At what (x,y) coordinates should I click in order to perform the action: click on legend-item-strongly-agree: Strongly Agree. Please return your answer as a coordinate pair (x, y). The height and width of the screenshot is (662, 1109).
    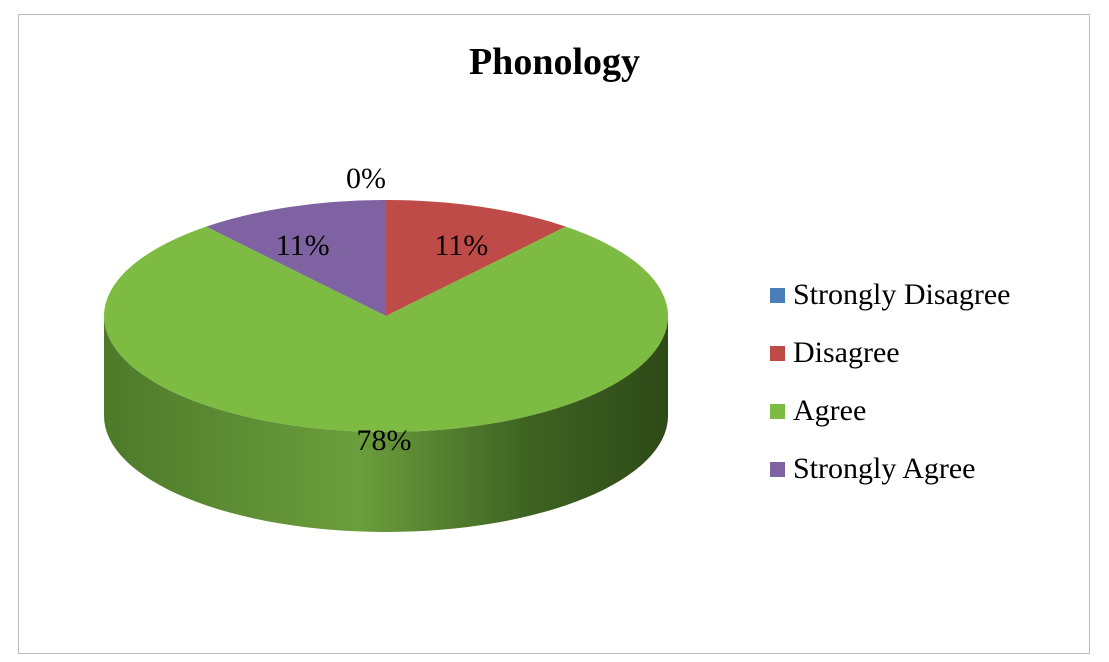
    Looking at the image, I should click on (930, 469).